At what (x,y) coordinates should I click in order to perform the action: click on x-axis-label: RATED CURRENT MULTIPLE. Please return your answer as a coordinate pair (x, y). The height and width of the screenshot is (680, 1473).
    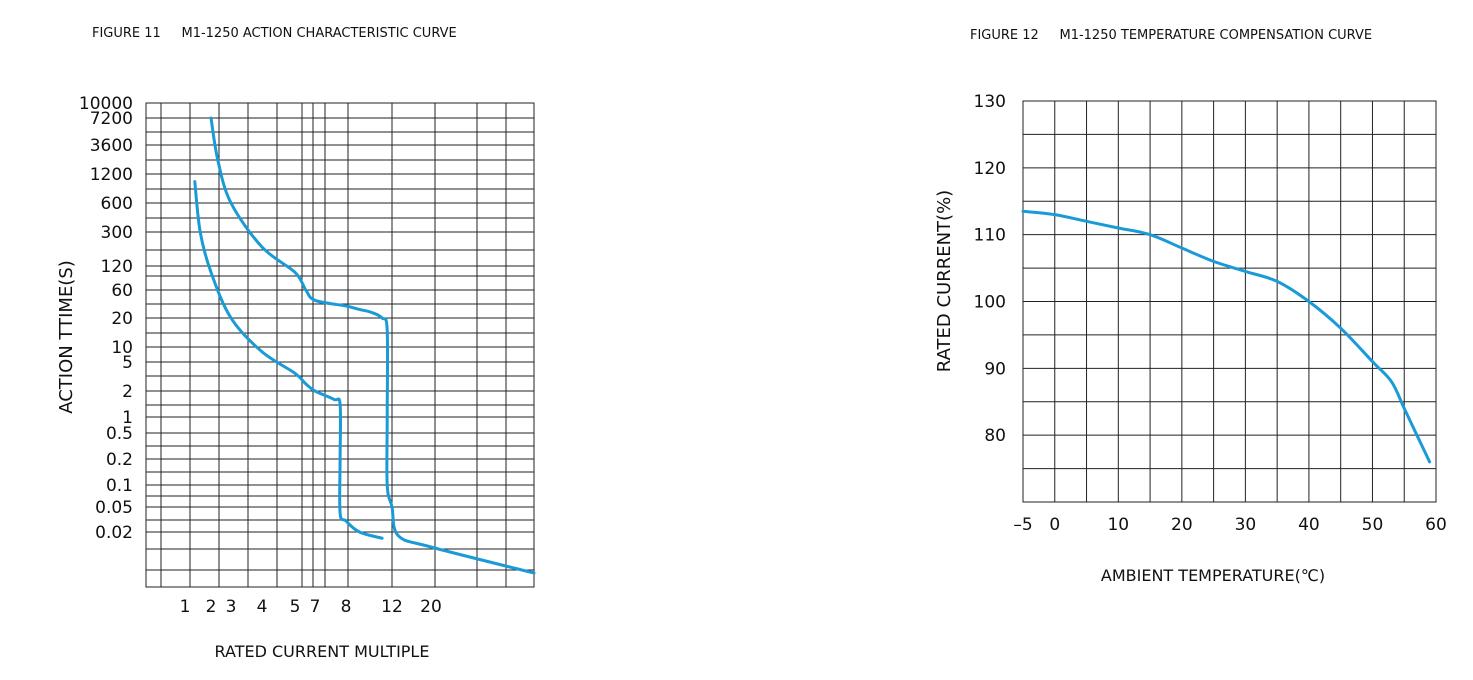
    Looking at the image, I should click on (322, 651).